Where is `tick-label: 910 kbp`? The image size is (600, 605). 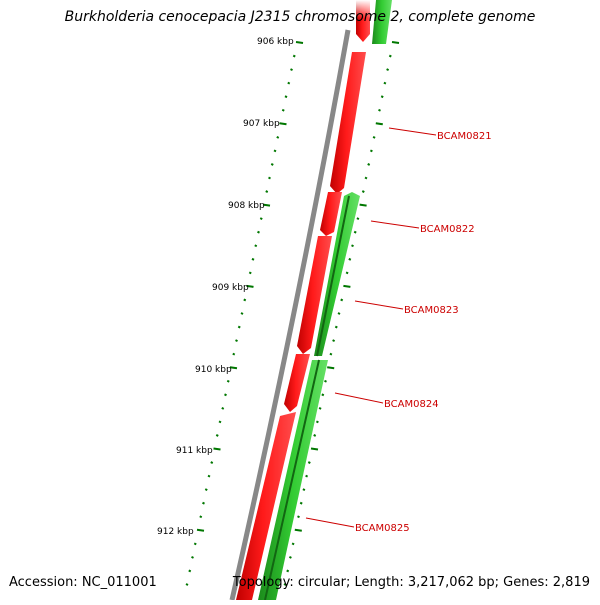 tick-label: 910 kbp is located at coordinates (213, 370).